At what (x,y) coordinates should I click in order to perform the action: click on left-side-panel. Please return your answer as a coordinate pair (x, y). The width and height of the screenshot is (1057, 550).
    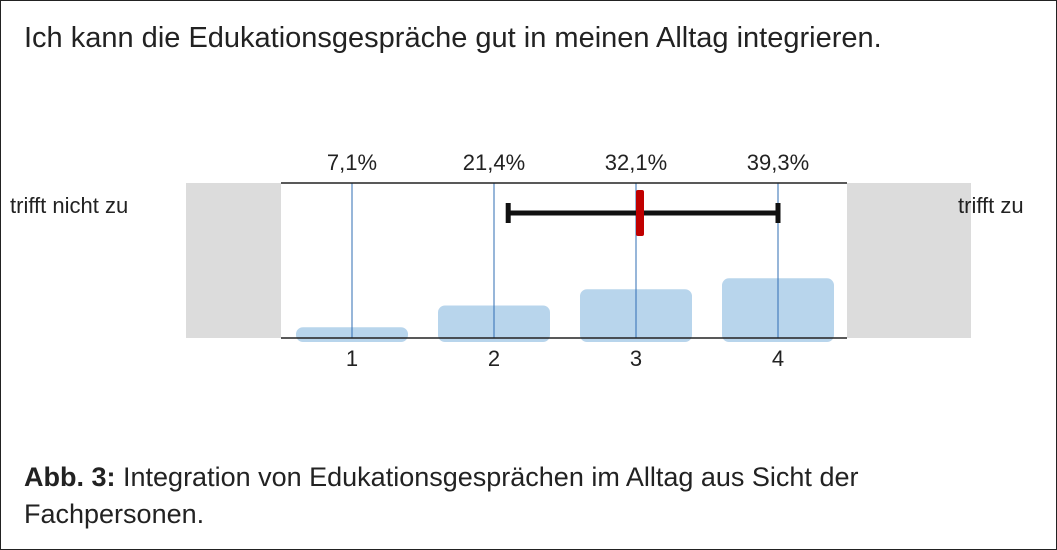
    Looking at the image, I should click on (233, 260).